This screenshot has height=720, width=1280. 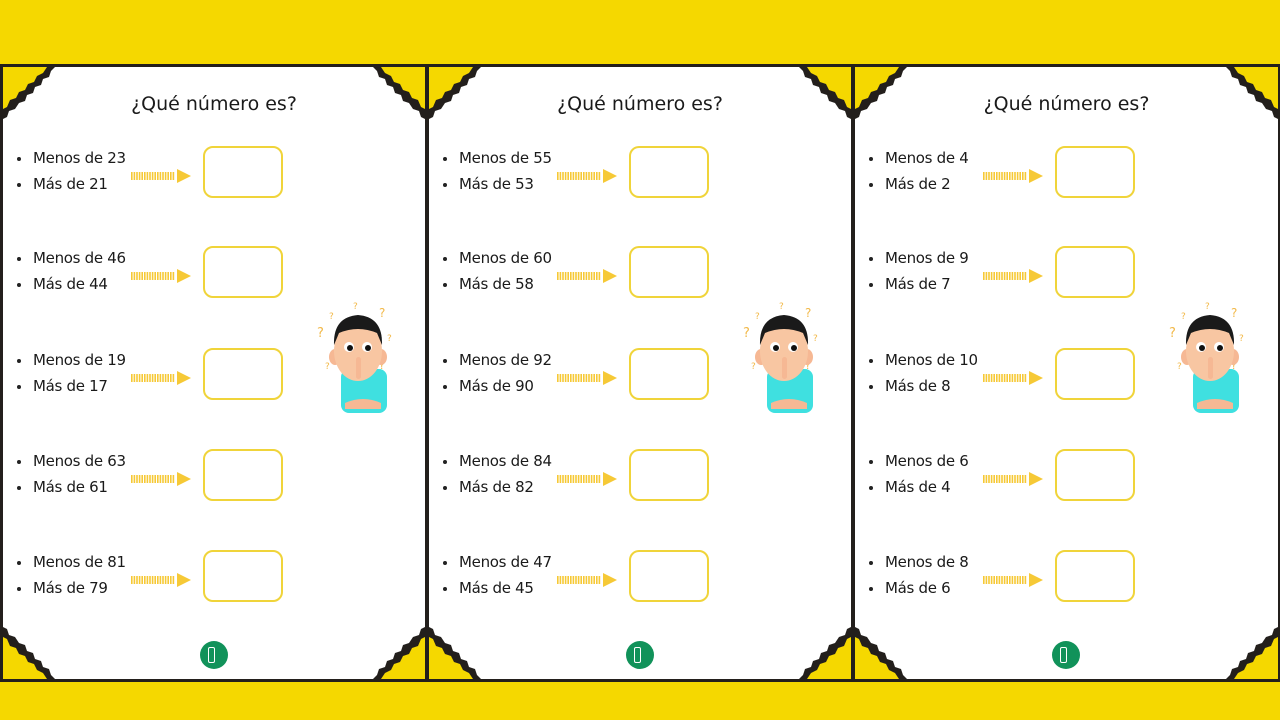 What do you see at coordinates (917, 562) in the screenshot?
I see `clue-less-than: Menos de 8` at bounding box center [917, 562].